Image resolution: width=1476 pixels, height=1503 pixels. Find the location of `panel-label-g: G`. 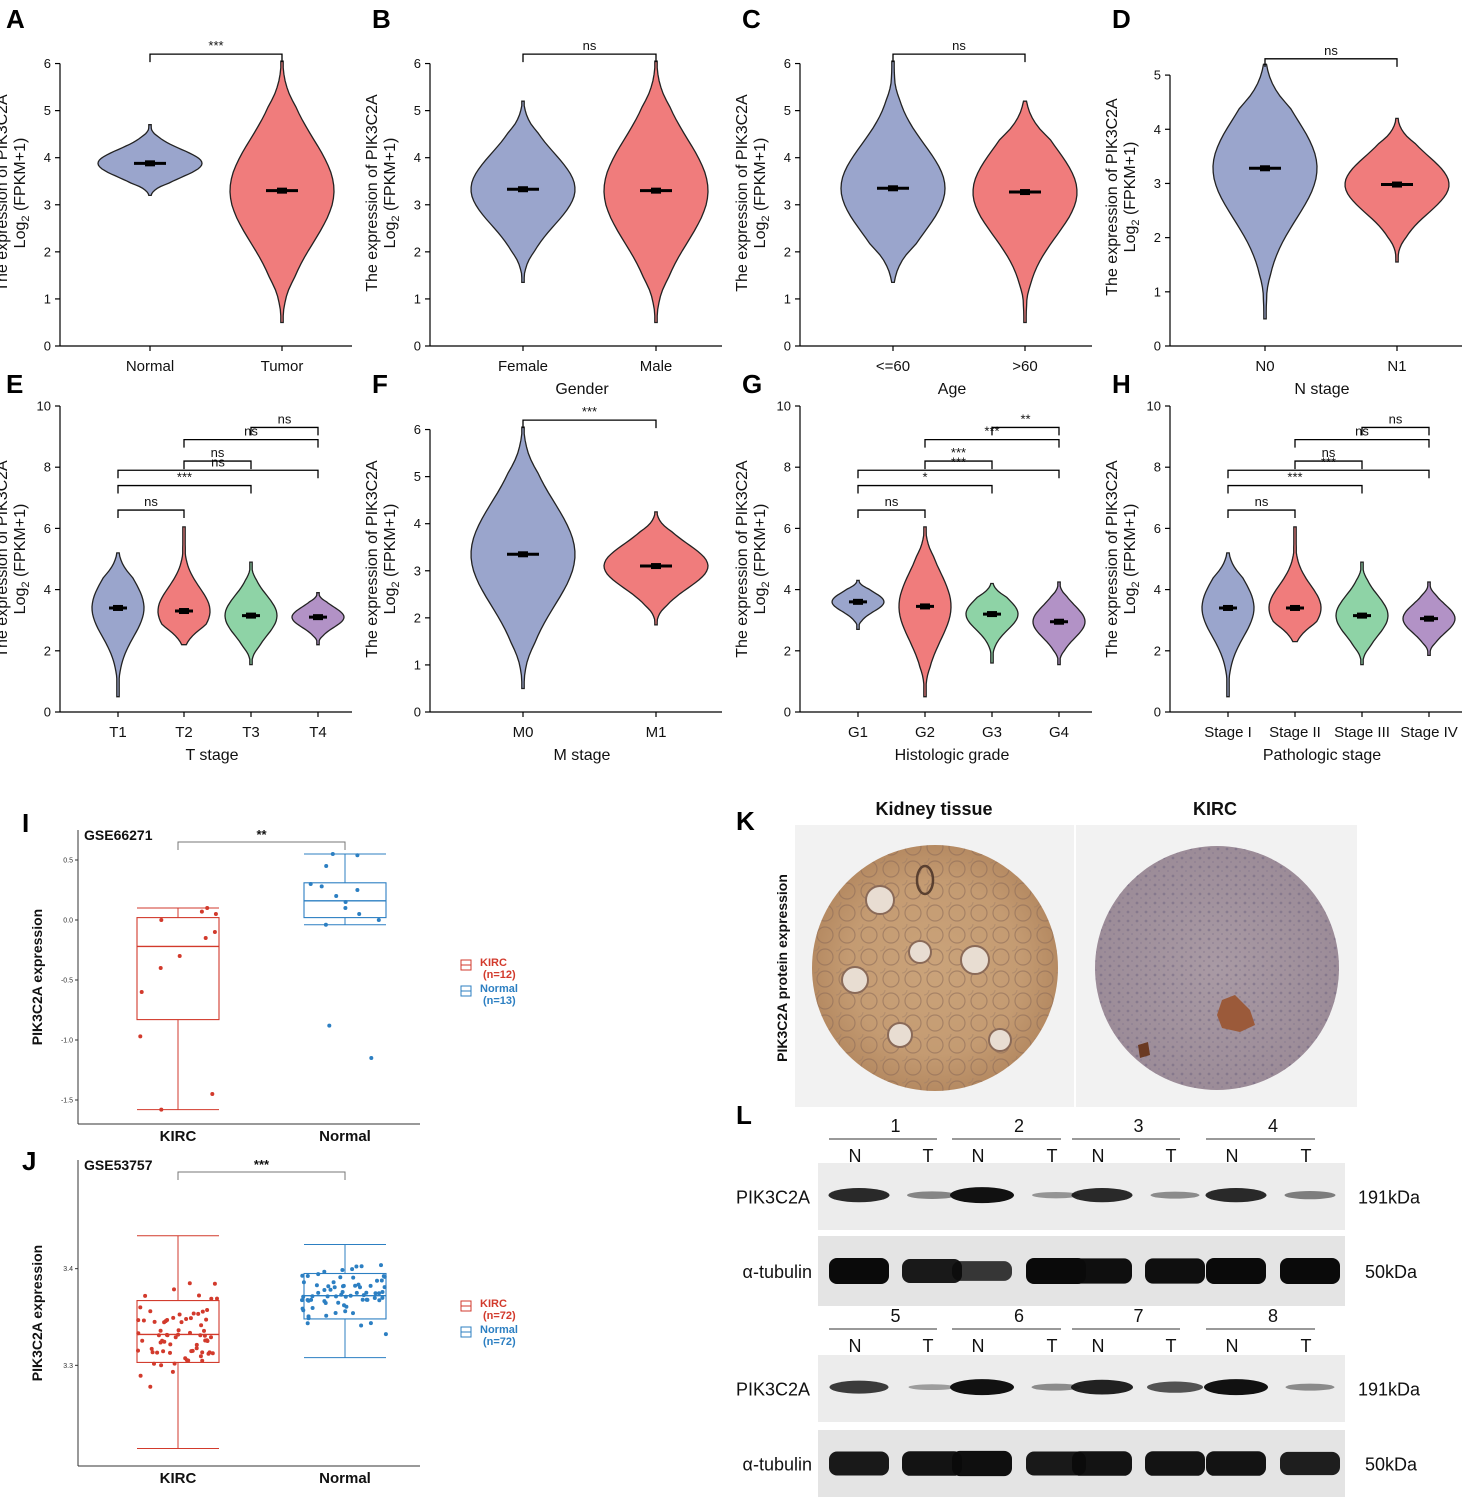

panel-label-g: G is located at coordinates (752, 384).